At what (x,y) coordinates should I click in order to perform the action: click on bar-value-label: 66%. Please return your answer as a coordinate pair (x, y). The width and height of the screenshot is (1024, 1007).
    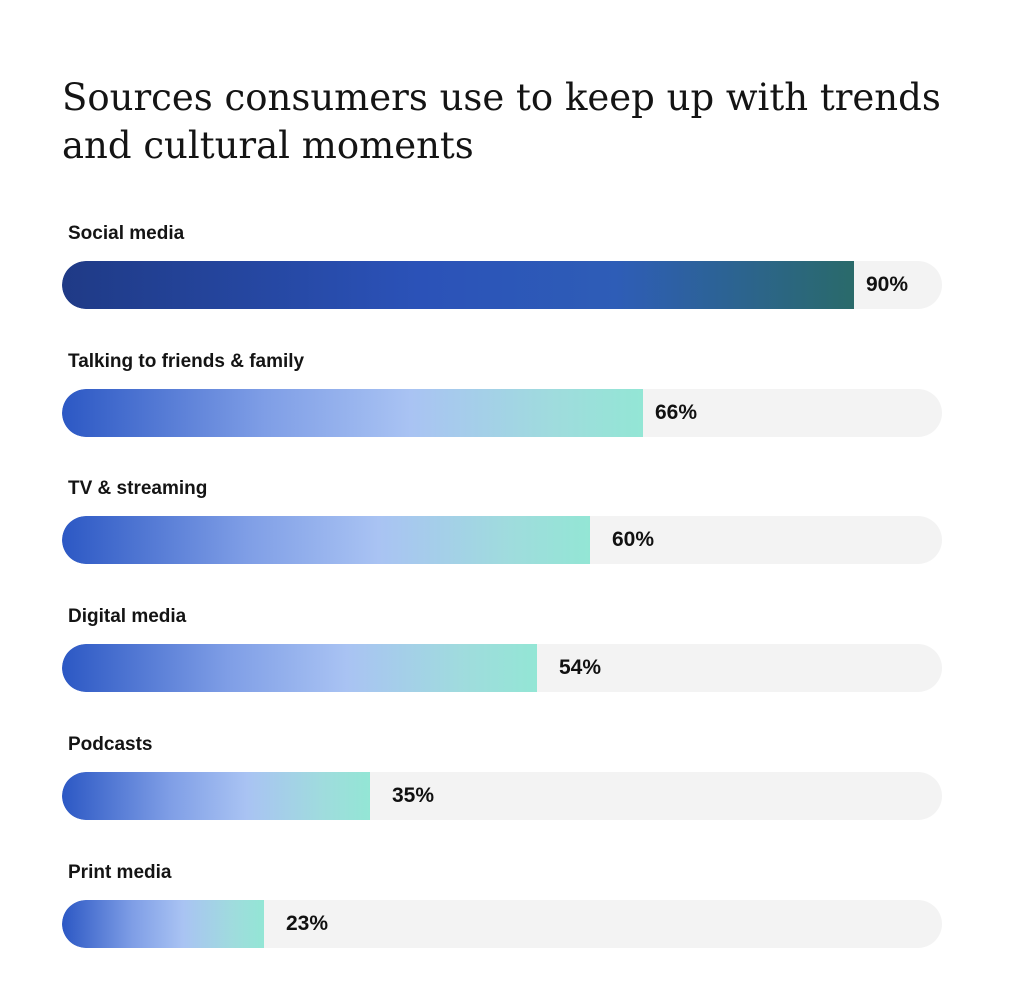
    Looking at the image, I should click on (676, 412).